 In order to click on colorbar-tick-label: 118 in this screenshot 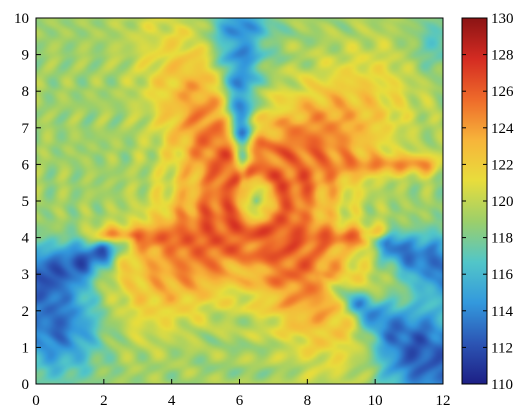, I will do `click(502, 239)`.